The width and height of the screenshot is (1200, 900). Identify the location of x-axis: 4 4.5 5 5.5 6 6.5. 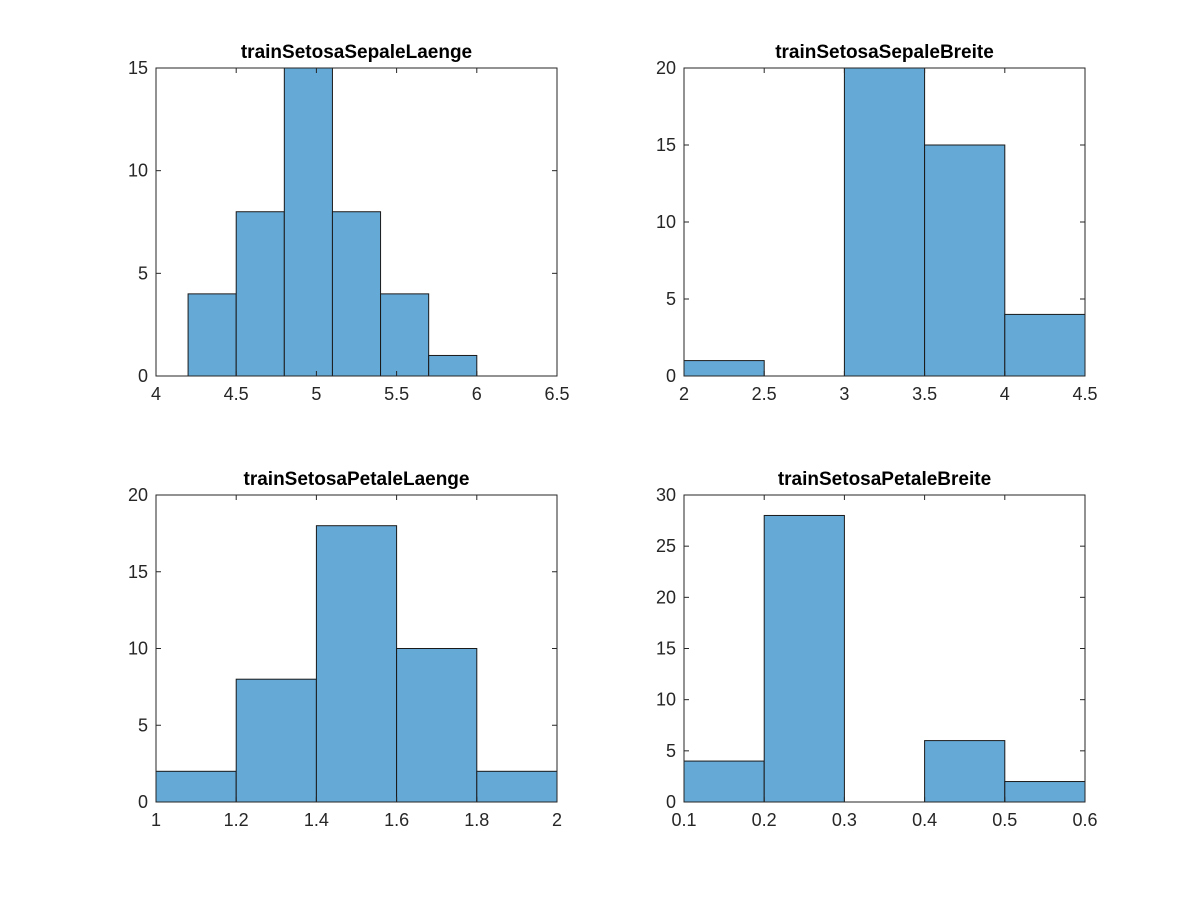
(360, 236).